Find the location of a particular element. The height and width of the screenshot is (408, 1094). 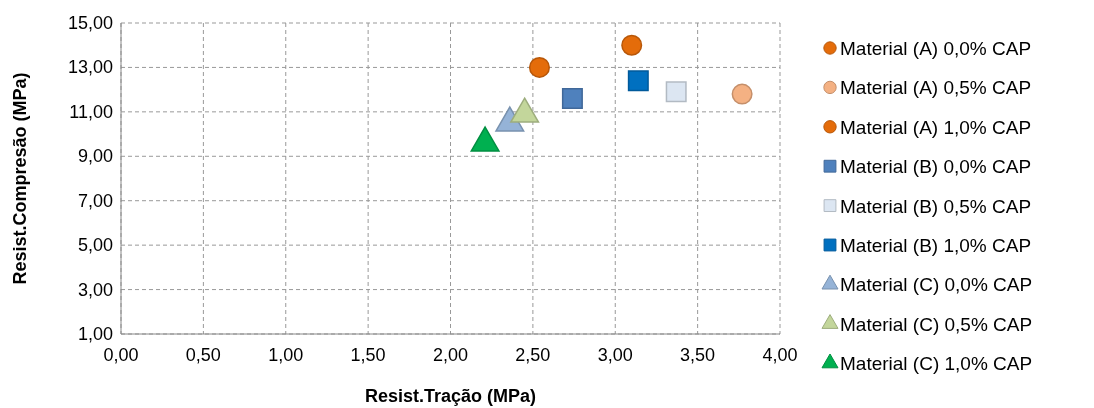

x-tick-label: 2,00 is located at coordinates (450, 355).